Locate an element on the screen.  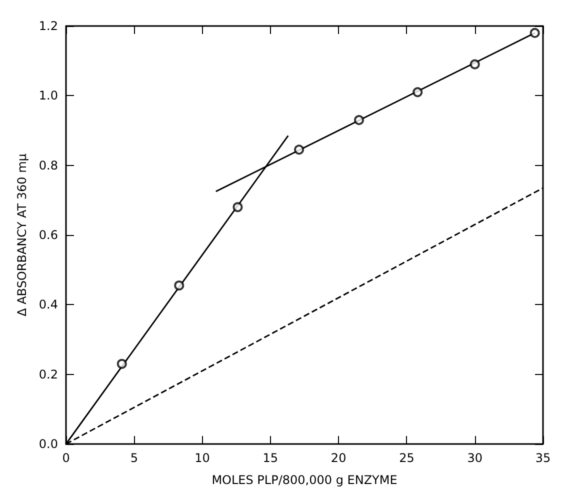
y-tick-label: 0.2 is located at coordinates (48, 374).